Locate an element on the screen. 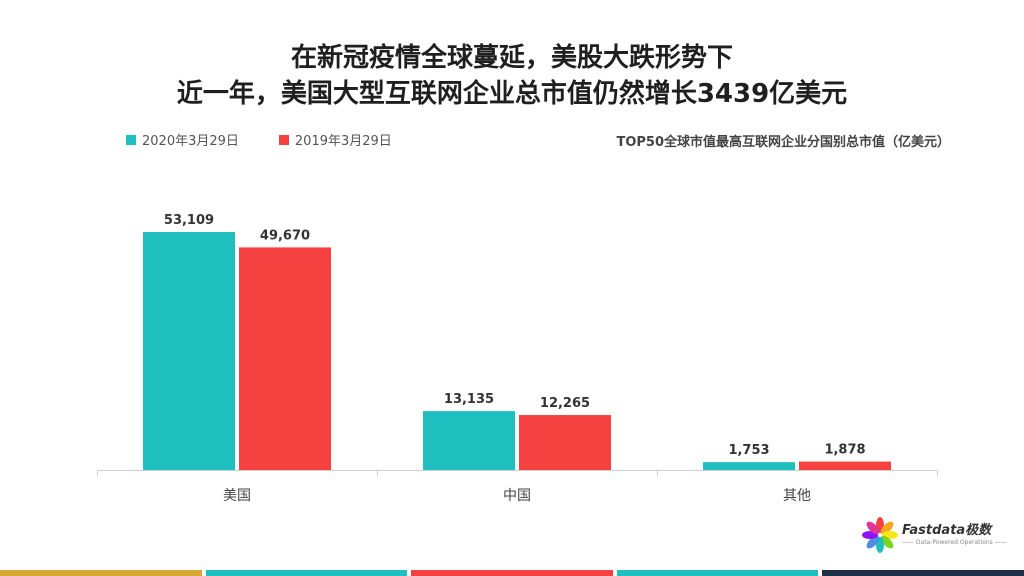 Image resolution: width=1024 pixels, height=576 pixels. logo-tagline: —— Data-Powered Operations —— is located at coordinates (954, 542).